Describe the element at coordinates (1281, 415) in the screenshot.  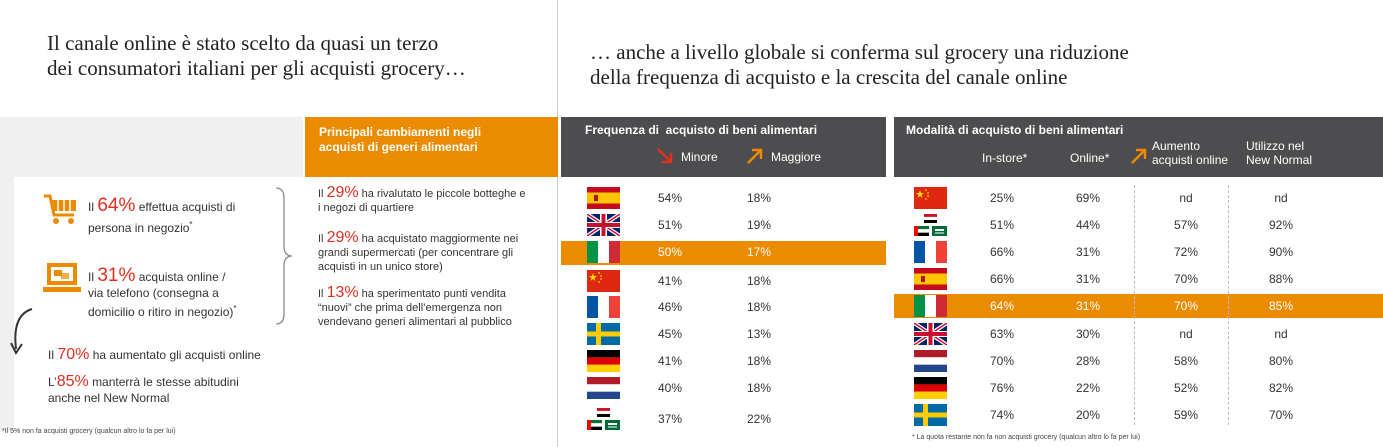
I see `mod-utilizzo-value: 70%` at that location.